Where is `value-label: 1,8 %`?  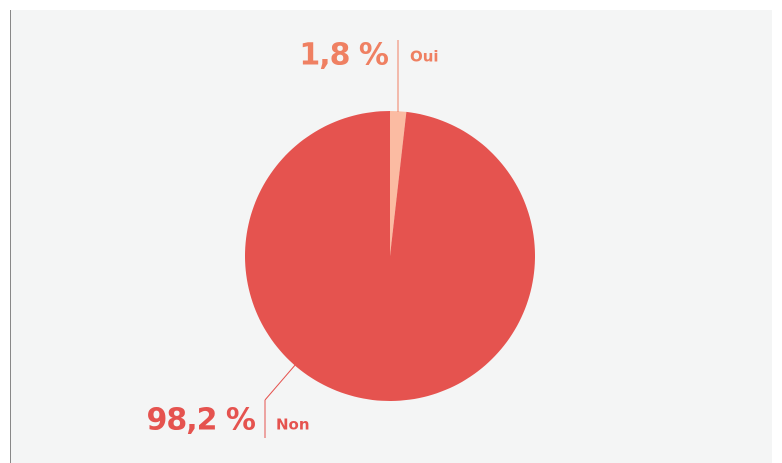 value-label: 1,8 % is located at coordinates (344, 55).